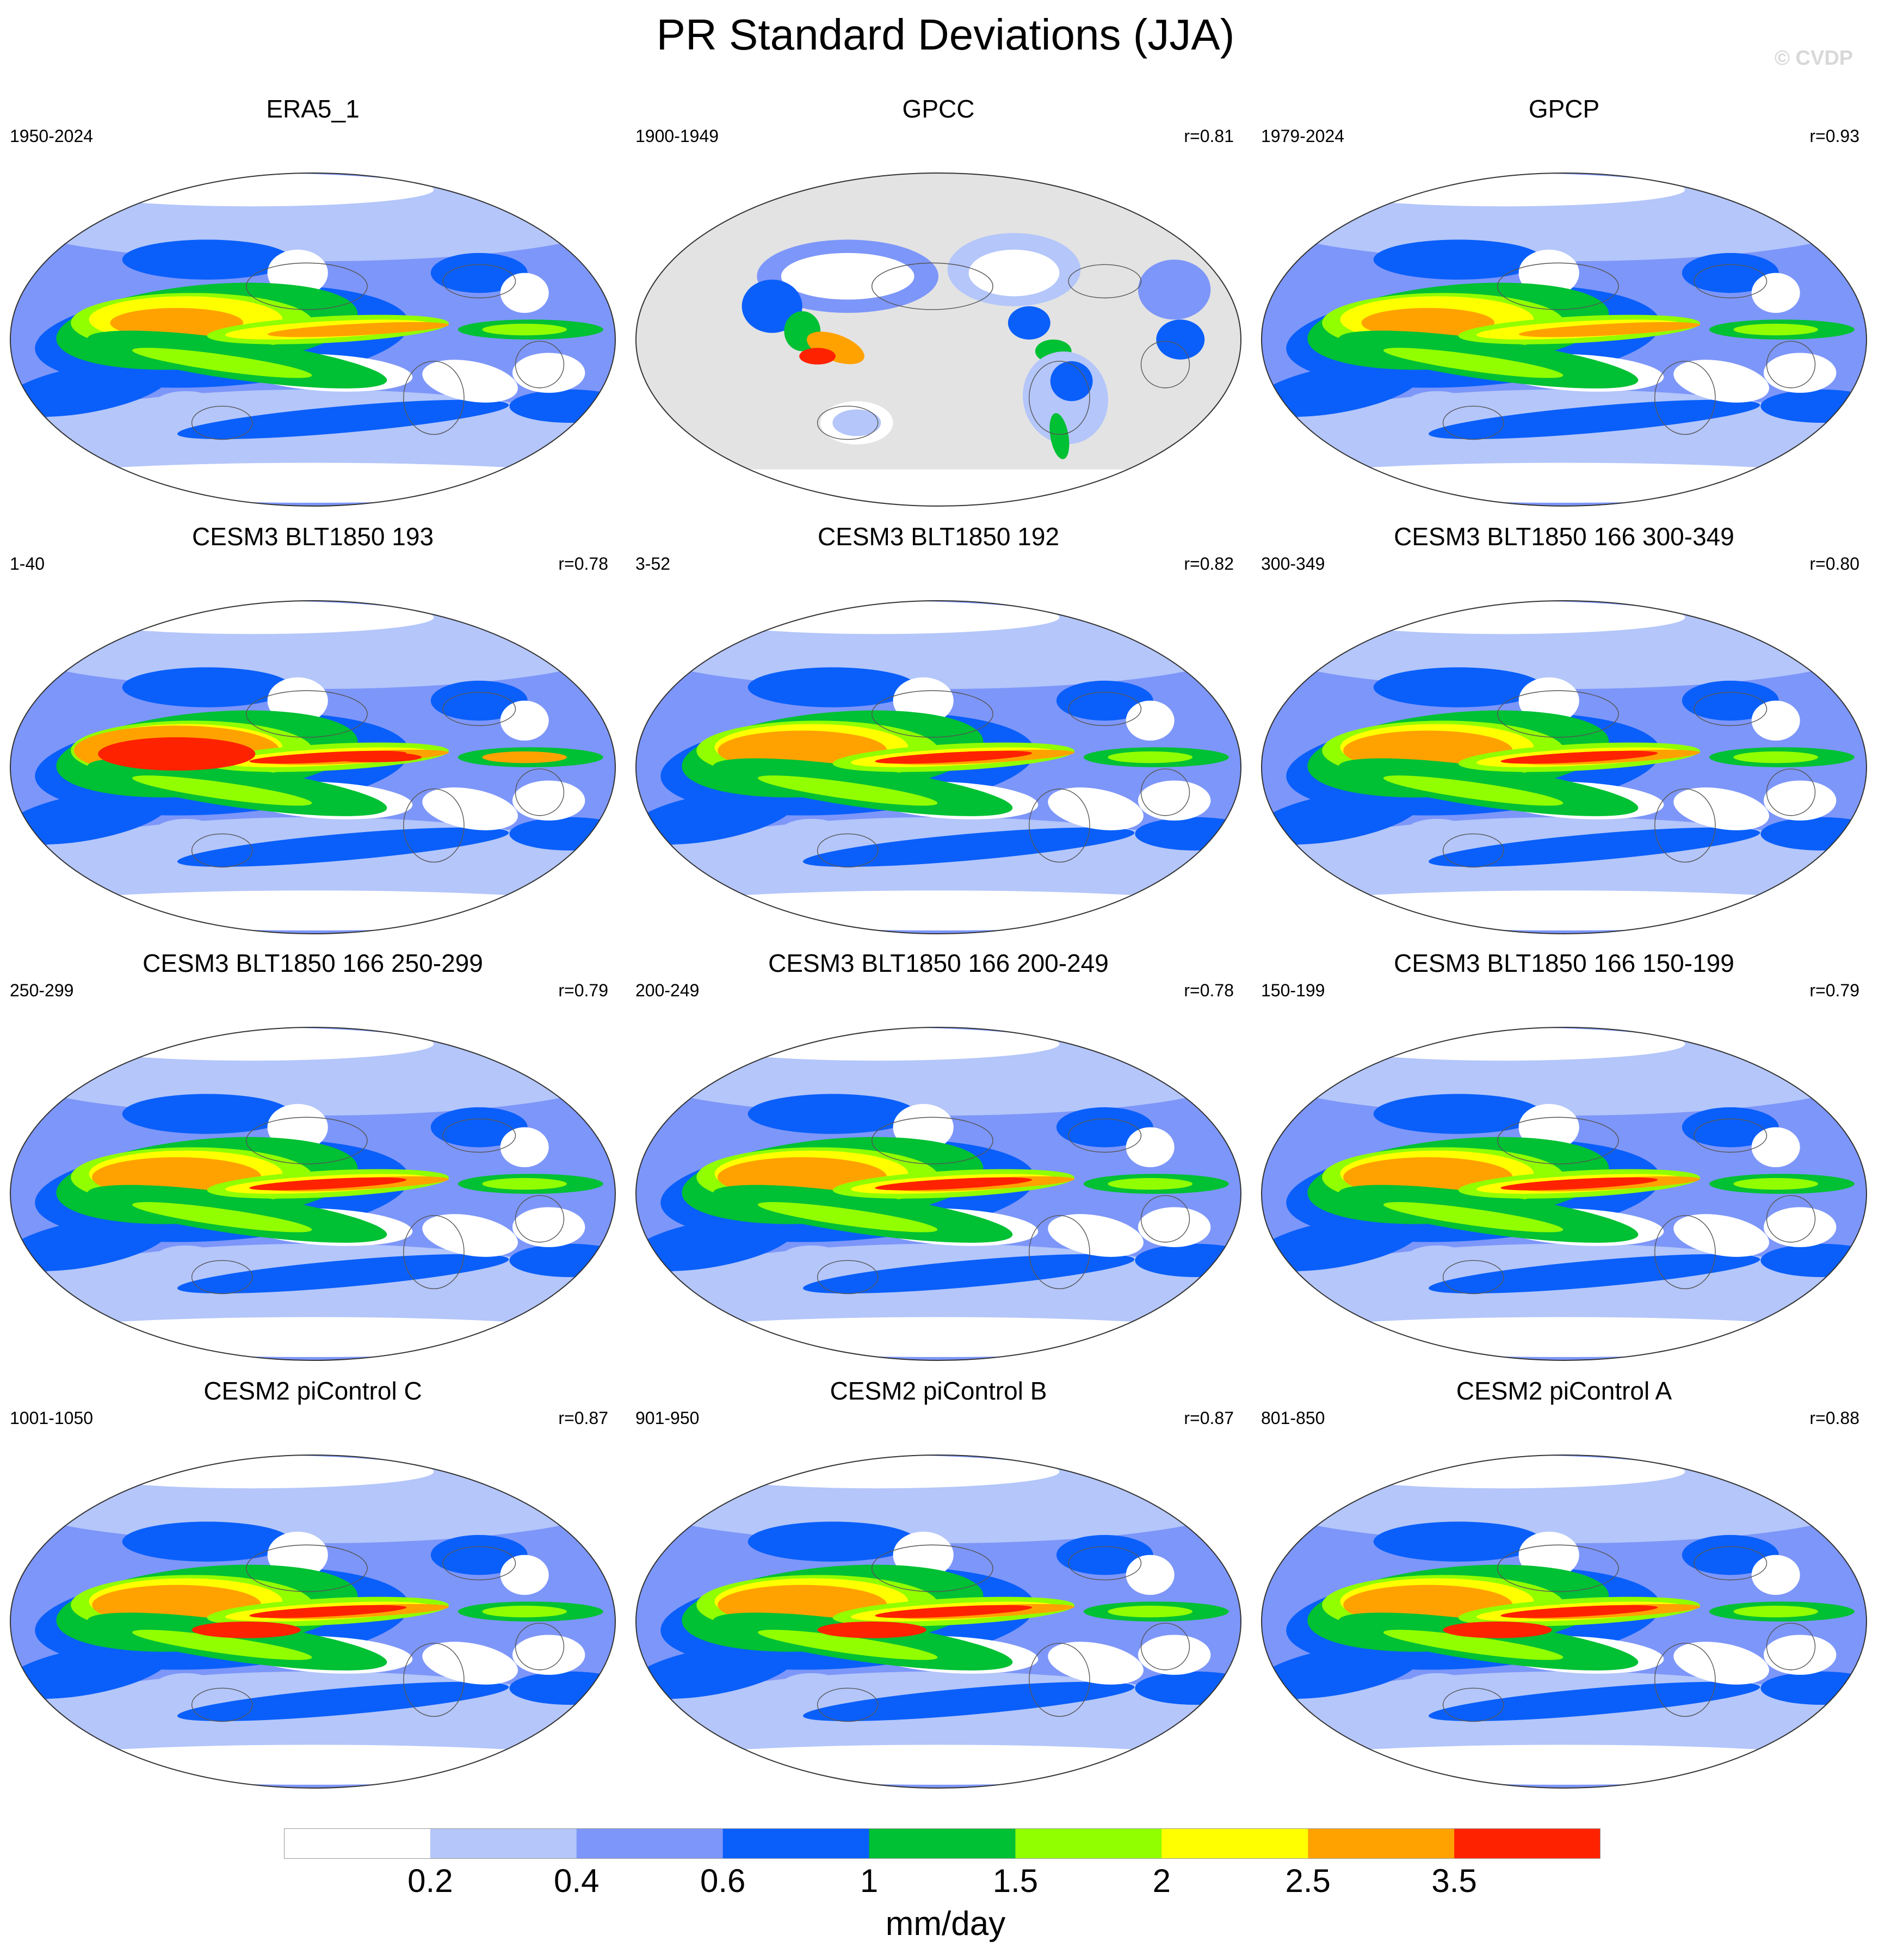  What do you see at coordinates (430, 1881) in the screenshot?
I see `colorbar-tick-label: 0.2` at bounding box center [430, 1881].